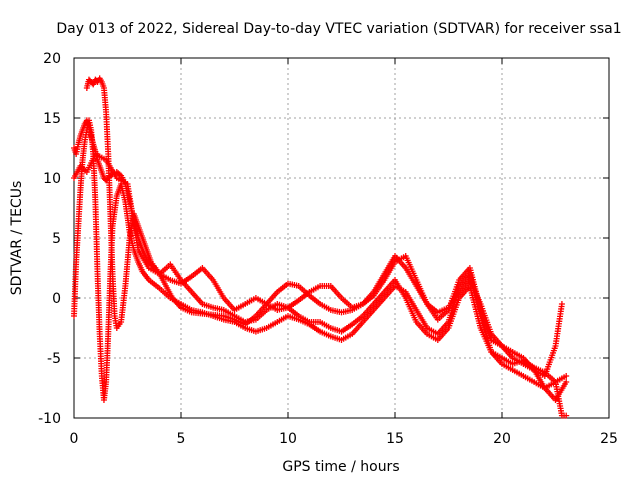 Image resolution: width=640 pixels, height=480 pixels. What do you see at coordinates (395, 439) in the screenshot?
I see `x-tick-label: 15` at bounding box center [395, 439].